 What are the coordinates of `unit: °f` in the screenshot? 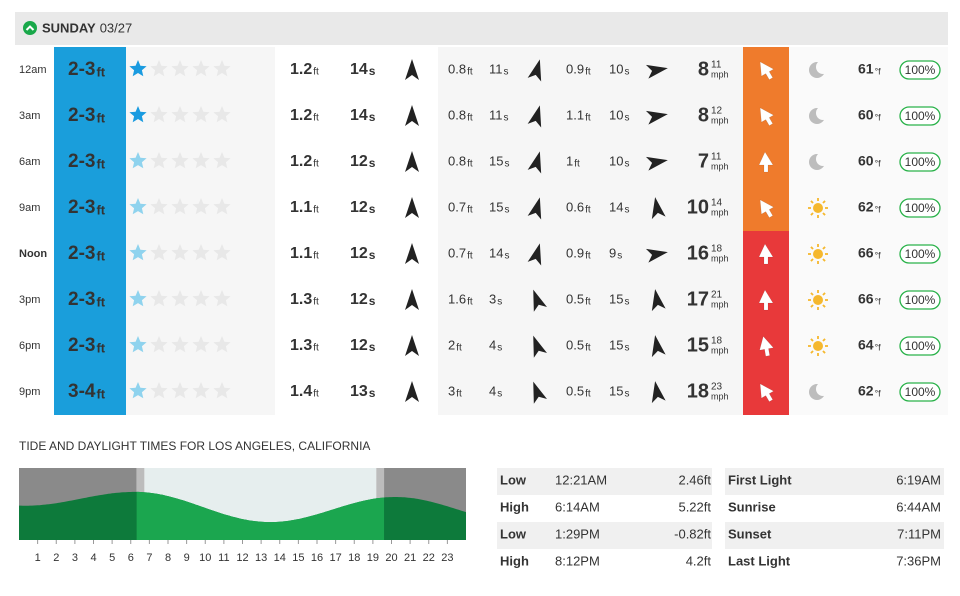 It's located at (878, 301).